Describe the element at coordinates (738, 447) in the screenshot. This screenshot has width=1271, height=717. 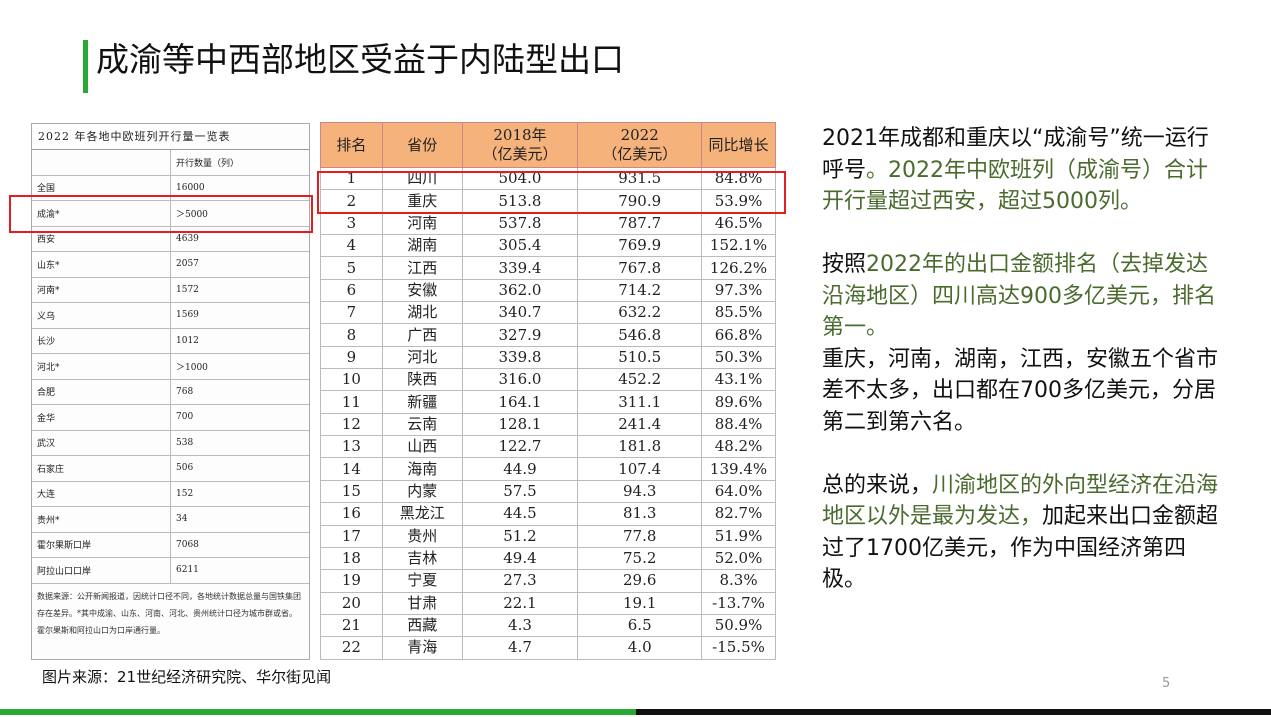
I see `growth-cell: 48.2%` at that location.